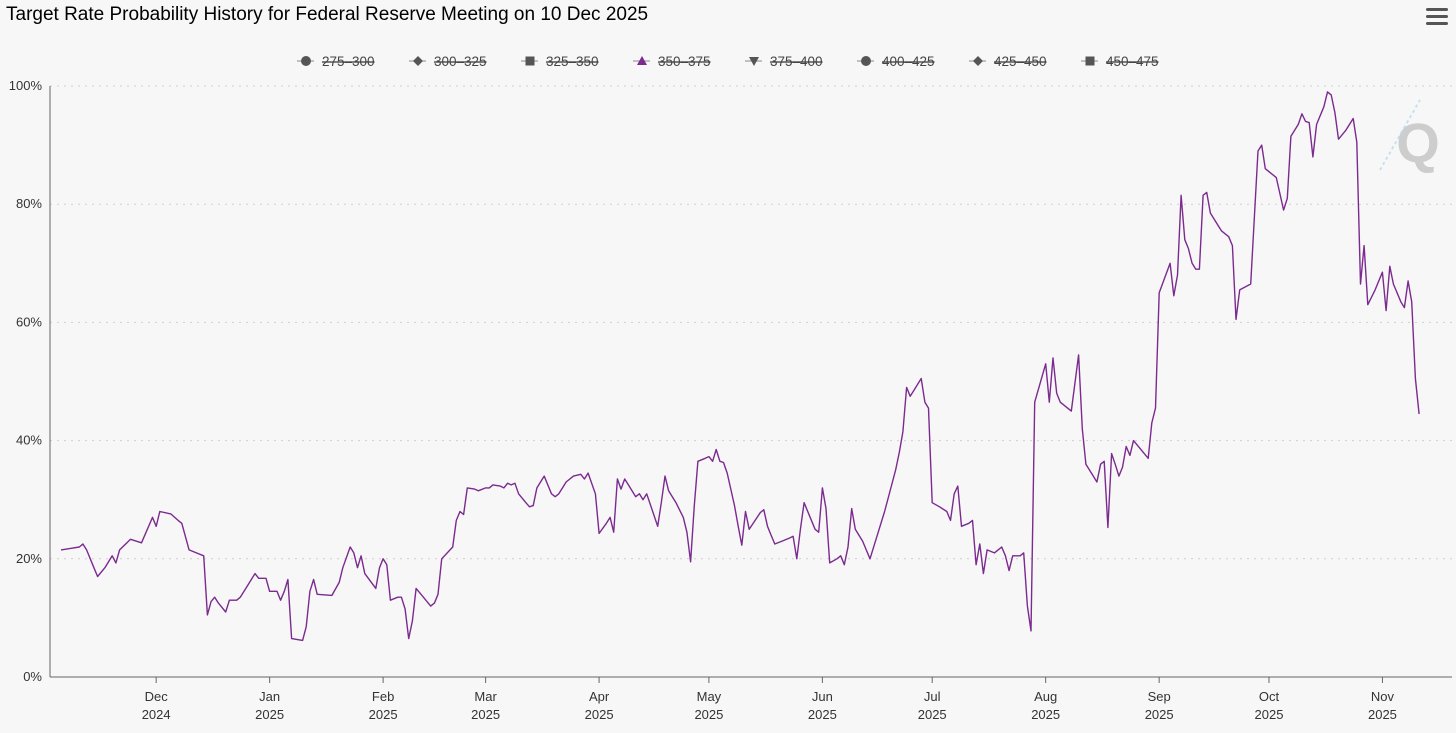 This screenshot has width=1456, height=733. What do you see at coordinates (460, 61) in the screenshot?
I see `legend-label: 300–325` at bounding box center [460, 61].